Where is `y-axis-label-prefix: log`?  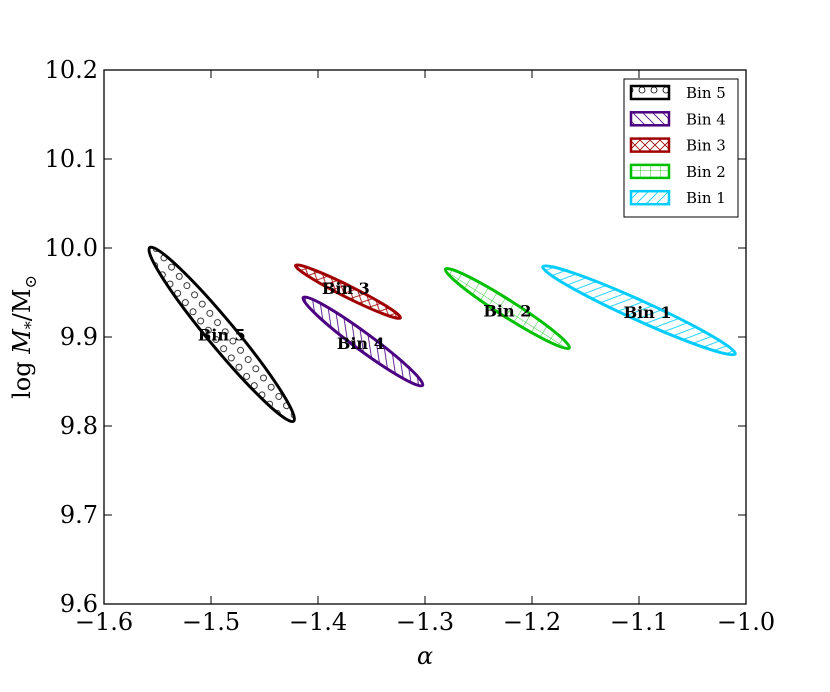 y-axis-label-prefix: log is located at coordinates (22, 376).